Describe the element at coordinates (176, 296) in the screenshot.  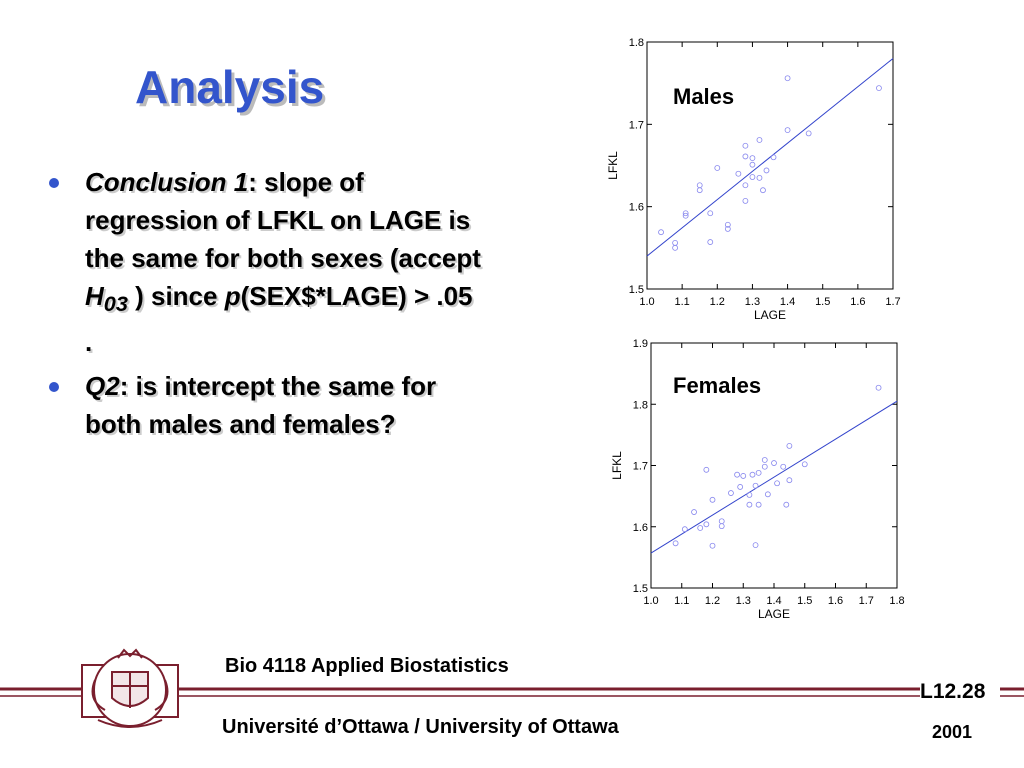
I see `bullet-text: ) since` at that location.